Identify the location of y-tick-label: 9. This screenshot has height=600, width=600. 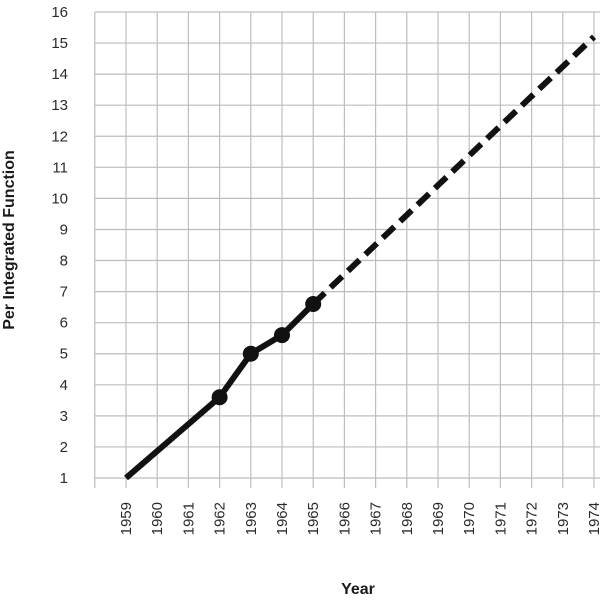
(64, 229).